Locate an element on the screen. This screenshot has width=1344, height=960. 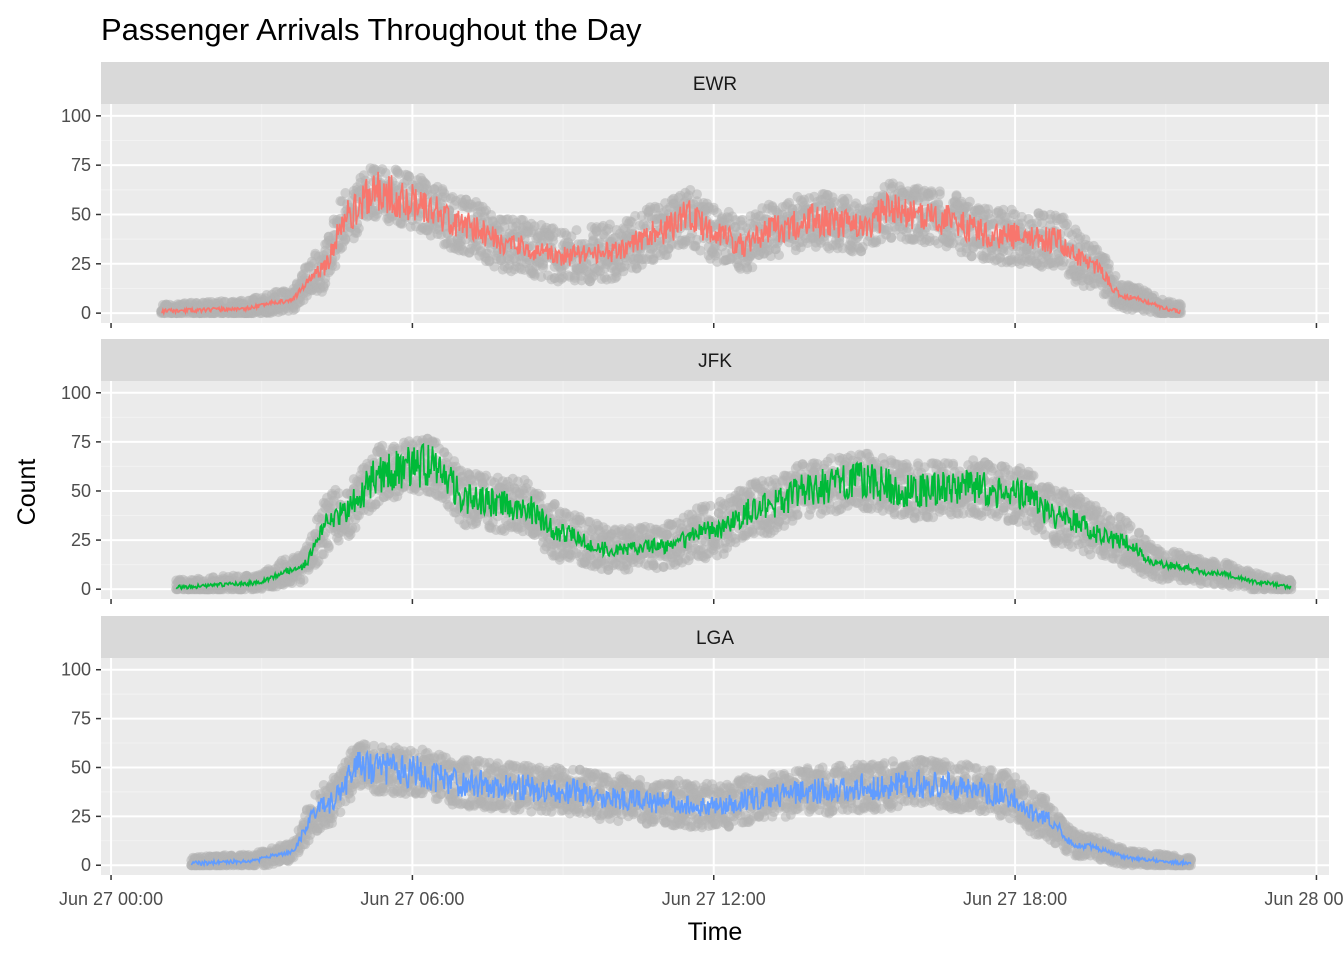
chart-title: Passenger Arrivals Throughout the Day is located at coordinates (371, 29).